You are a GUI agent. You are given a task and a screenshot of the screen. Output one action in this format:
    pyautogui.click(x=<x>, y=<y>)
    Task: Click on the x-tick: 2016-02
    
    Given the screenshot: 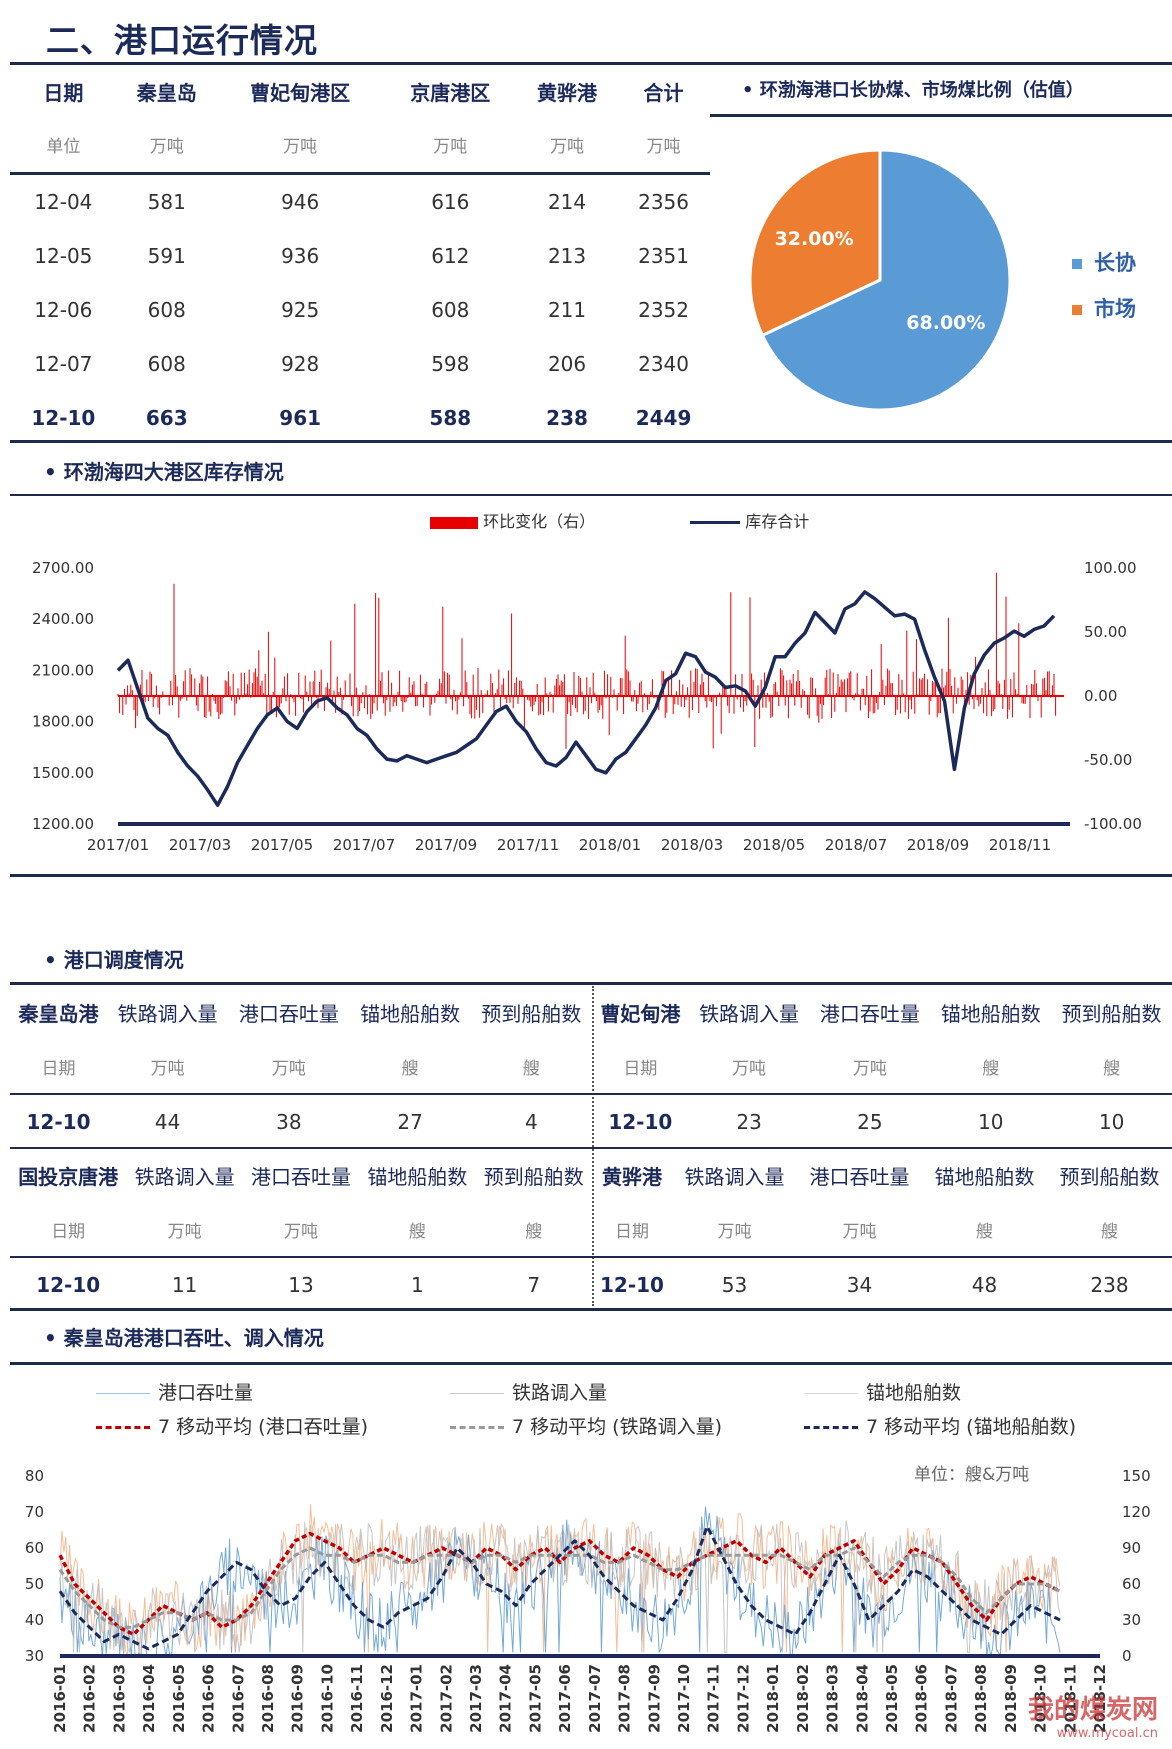 What is the action you would take?
    pyautogui.click(x=90, y=1698)
    